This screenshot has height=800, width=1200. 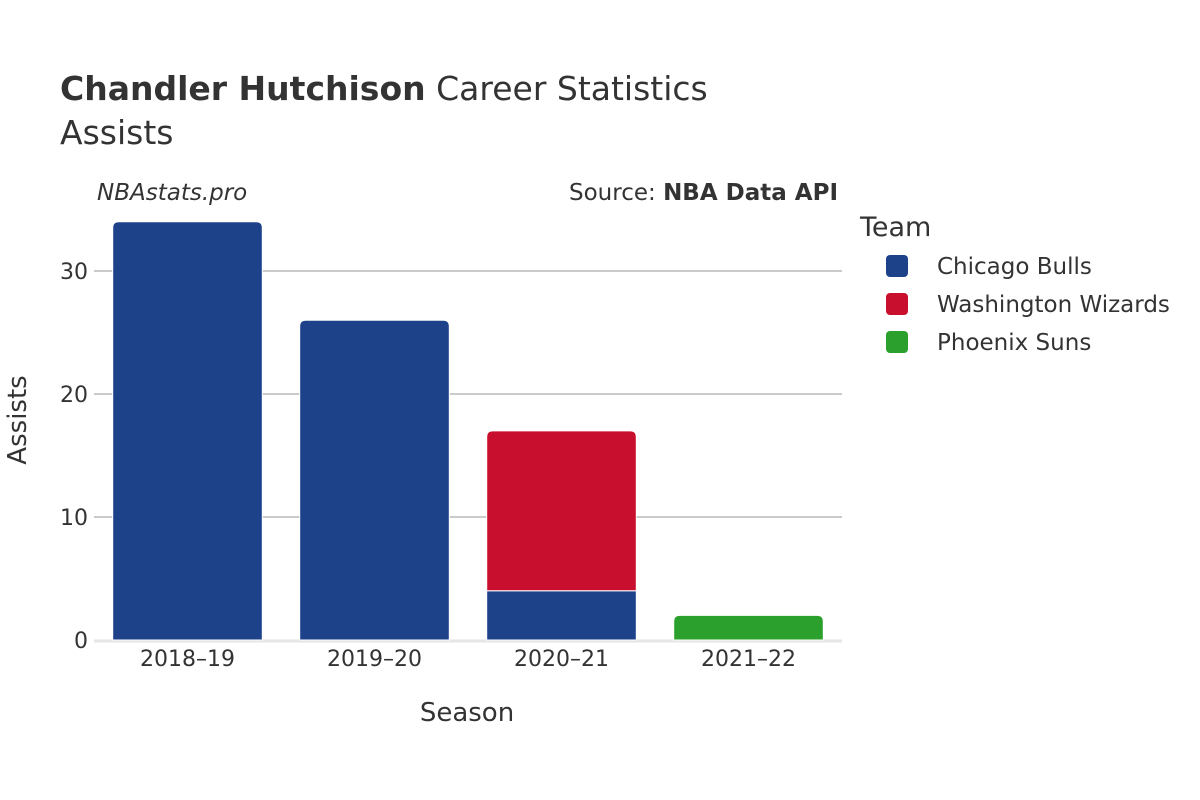 What do you see at coordinates (748, 659) in the screenshot?
I see `x-tick-label-2021-22: 2021–22` at bounding box center [748, 659].